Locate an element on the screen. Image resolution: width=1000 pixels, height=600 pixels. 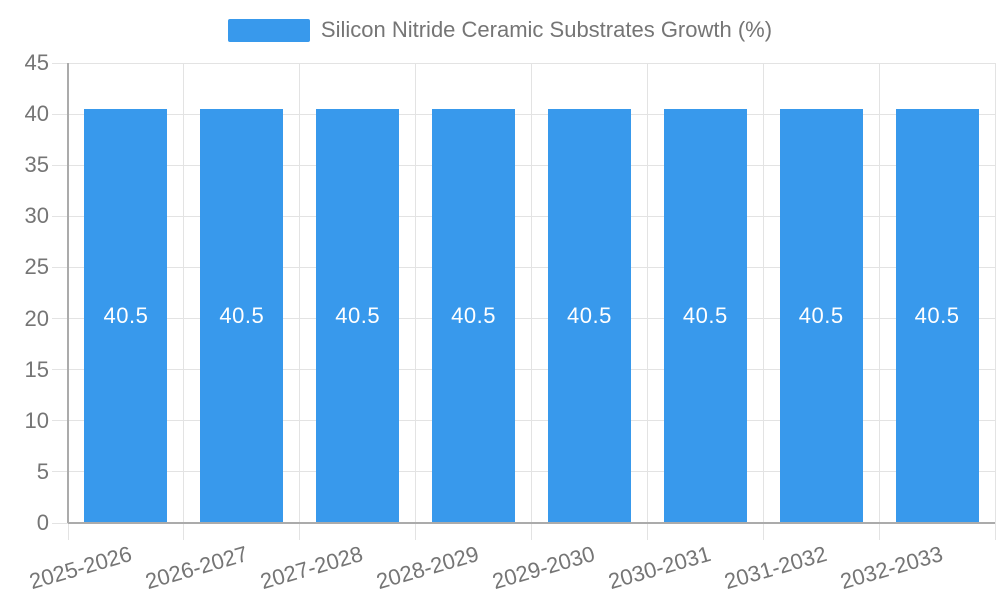
y-axis-line is located at coordinates (68, 293).